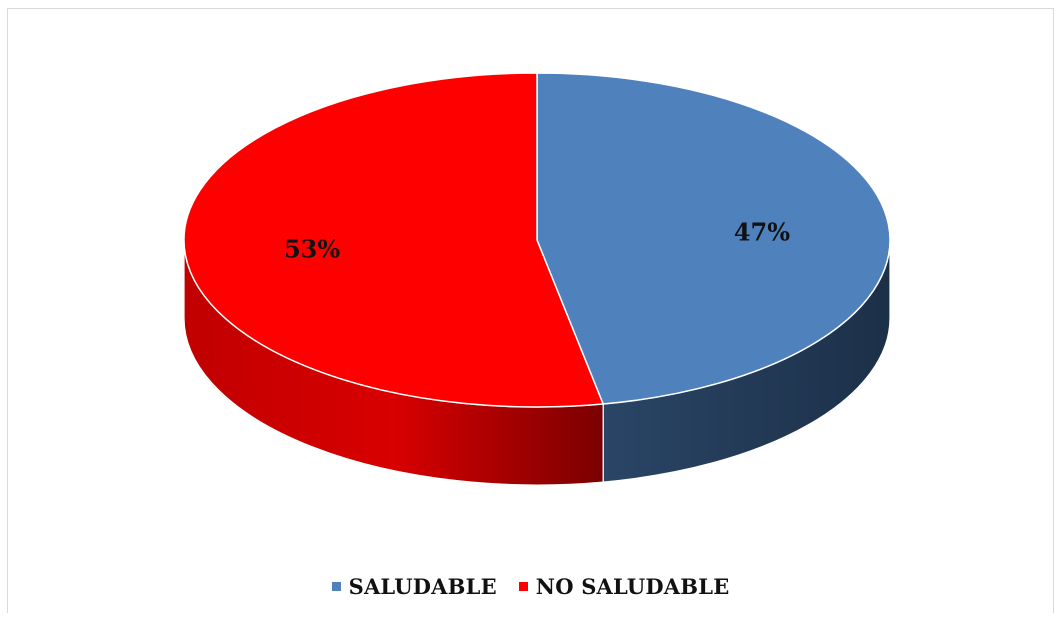  I want to click on legend-item-no-saludable: NO SALUDABLE, so click(624, 586).